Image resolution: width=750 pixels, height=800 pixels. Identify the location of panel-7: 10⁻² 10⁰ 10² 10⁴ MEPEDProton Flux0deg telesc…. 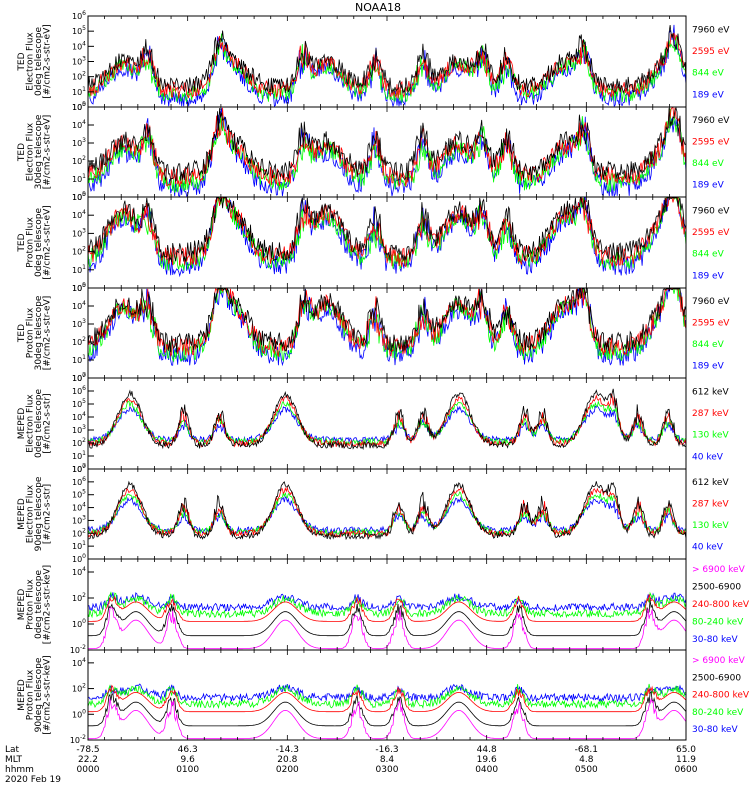
(383, 606).